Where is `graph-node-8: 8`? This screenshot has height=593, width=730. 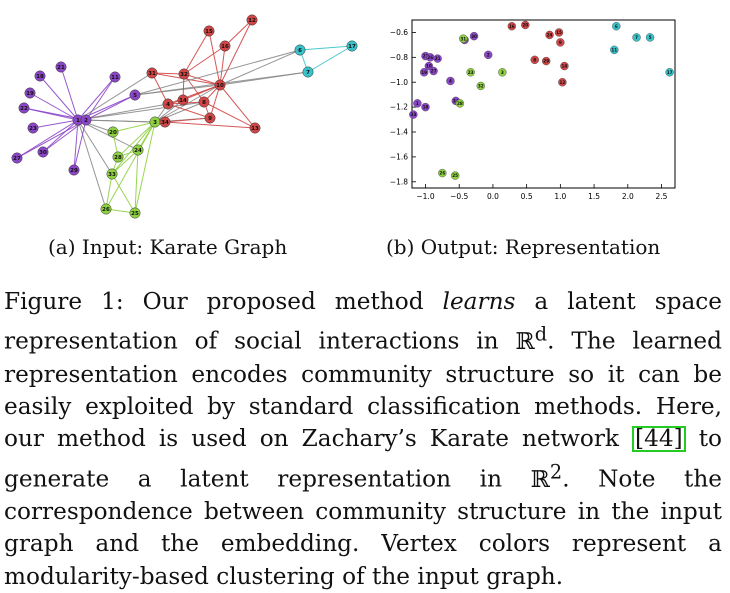 graph-node-8: 8 is located at coordinates (204, 102).